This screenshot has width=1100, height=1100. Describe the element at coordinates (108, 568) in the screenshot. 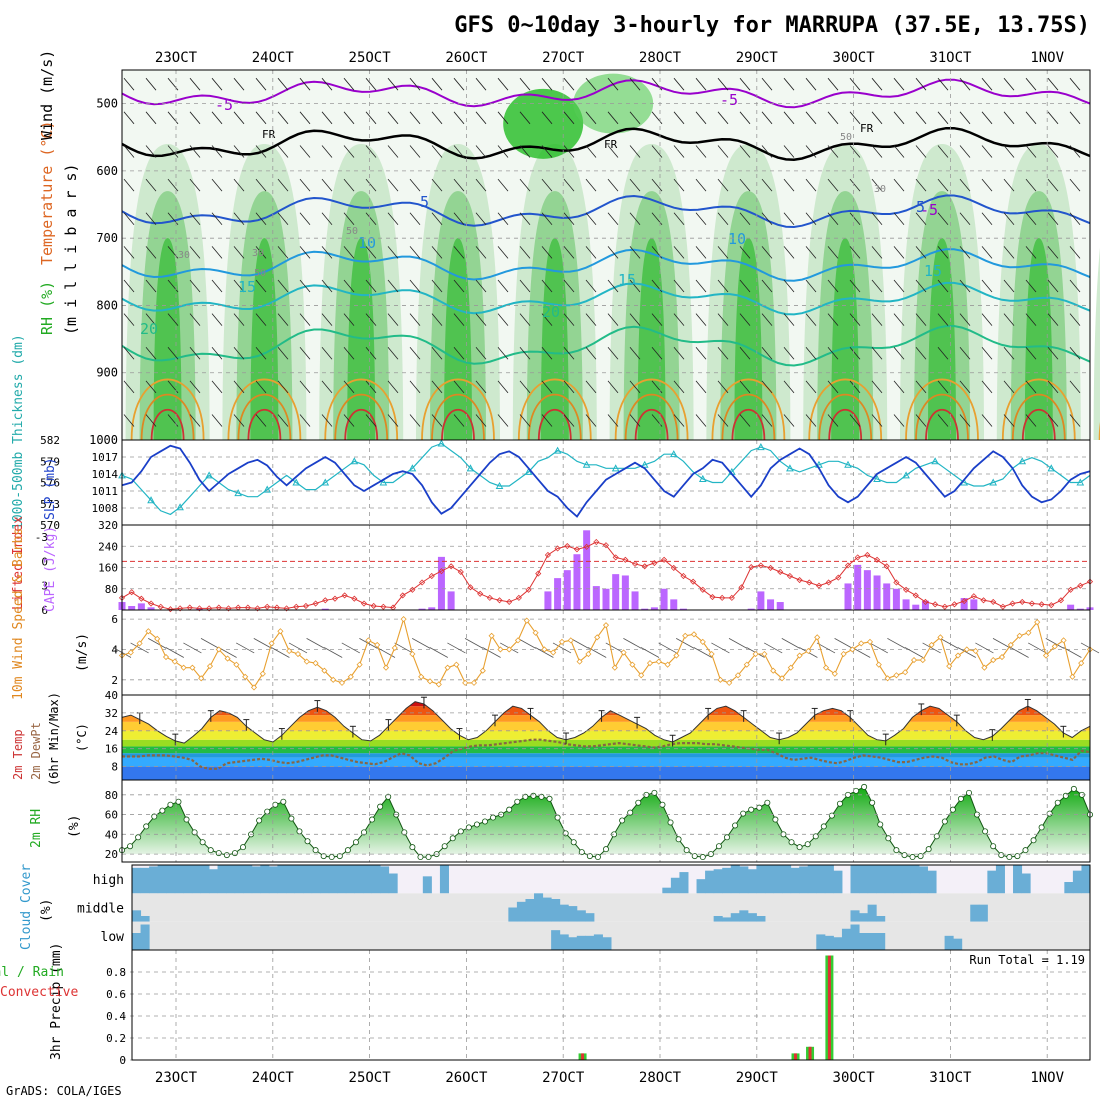

I see `cape-ytick: 160` at that location.